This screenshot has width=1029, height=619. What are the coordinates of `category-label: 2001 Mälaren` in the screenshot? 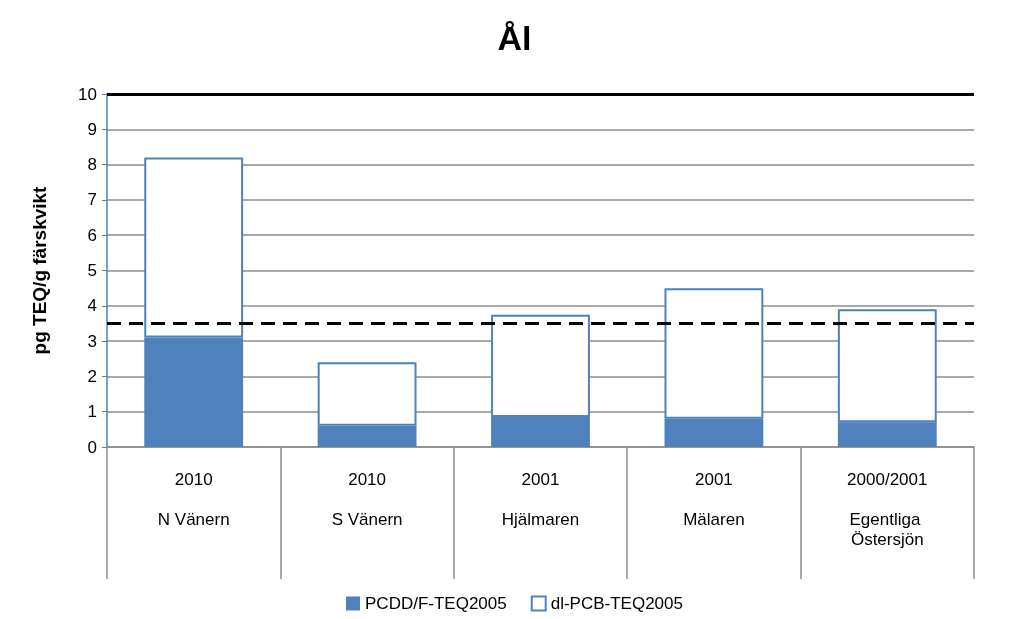 It's located at (714, 499).